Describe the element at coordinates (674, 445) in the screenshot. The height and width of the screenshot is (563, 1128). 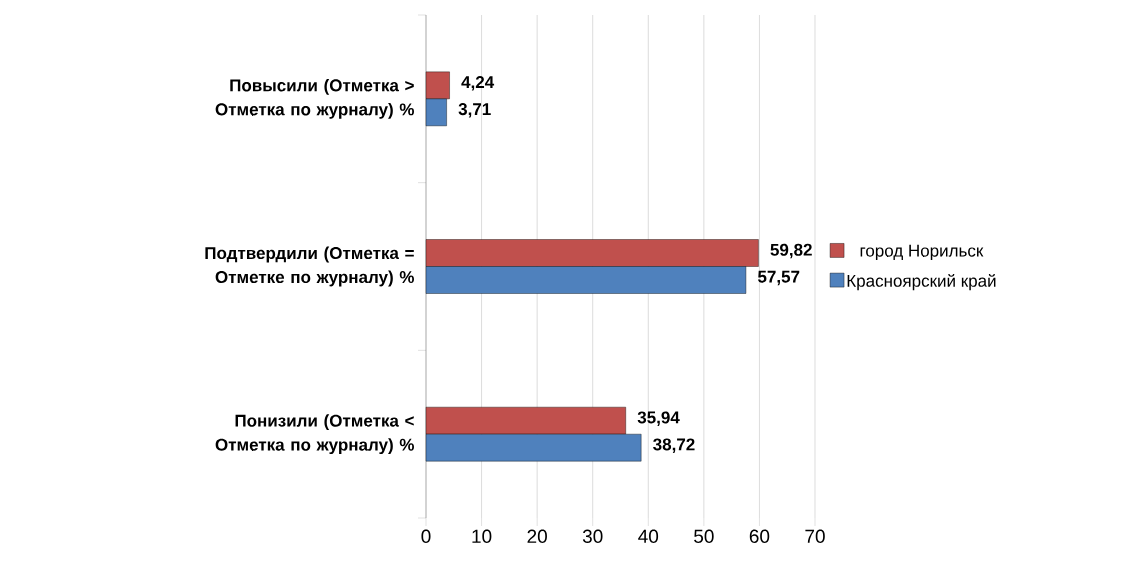
I see `data-label: 38,72` at that location.